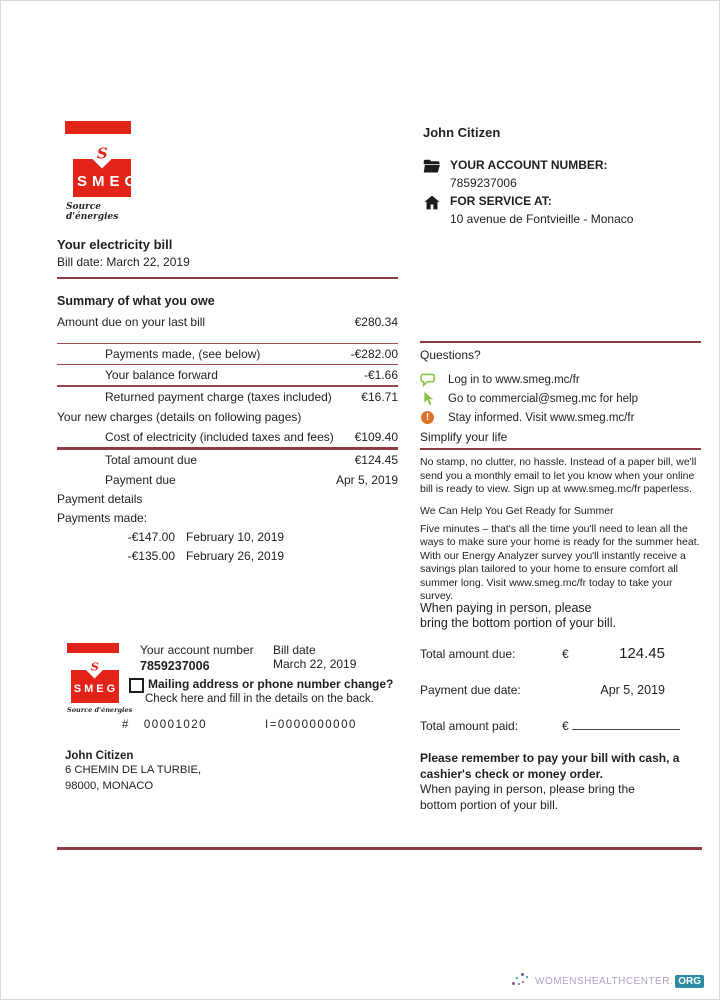  What do you see at coordinates (99, 756) in the screenshot?
I see `mailing-name: John Citizen` at bounding box center [99, 756].